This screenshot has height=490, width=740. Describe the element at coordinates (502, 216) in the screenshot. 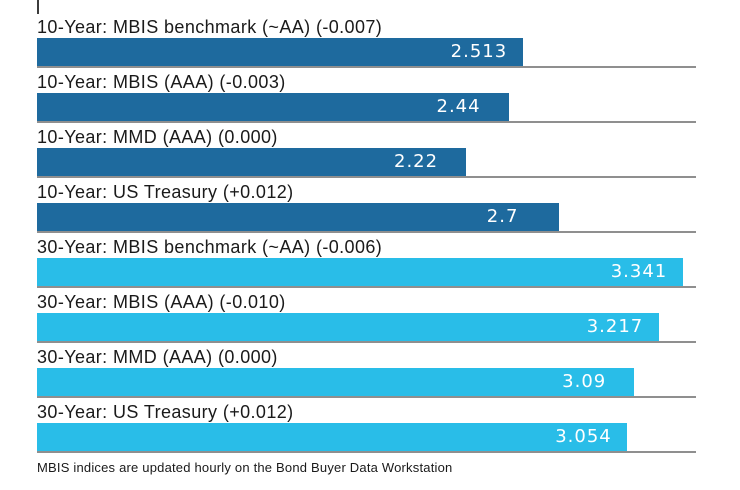

I see `bar-value-label: 2.7` at that location.